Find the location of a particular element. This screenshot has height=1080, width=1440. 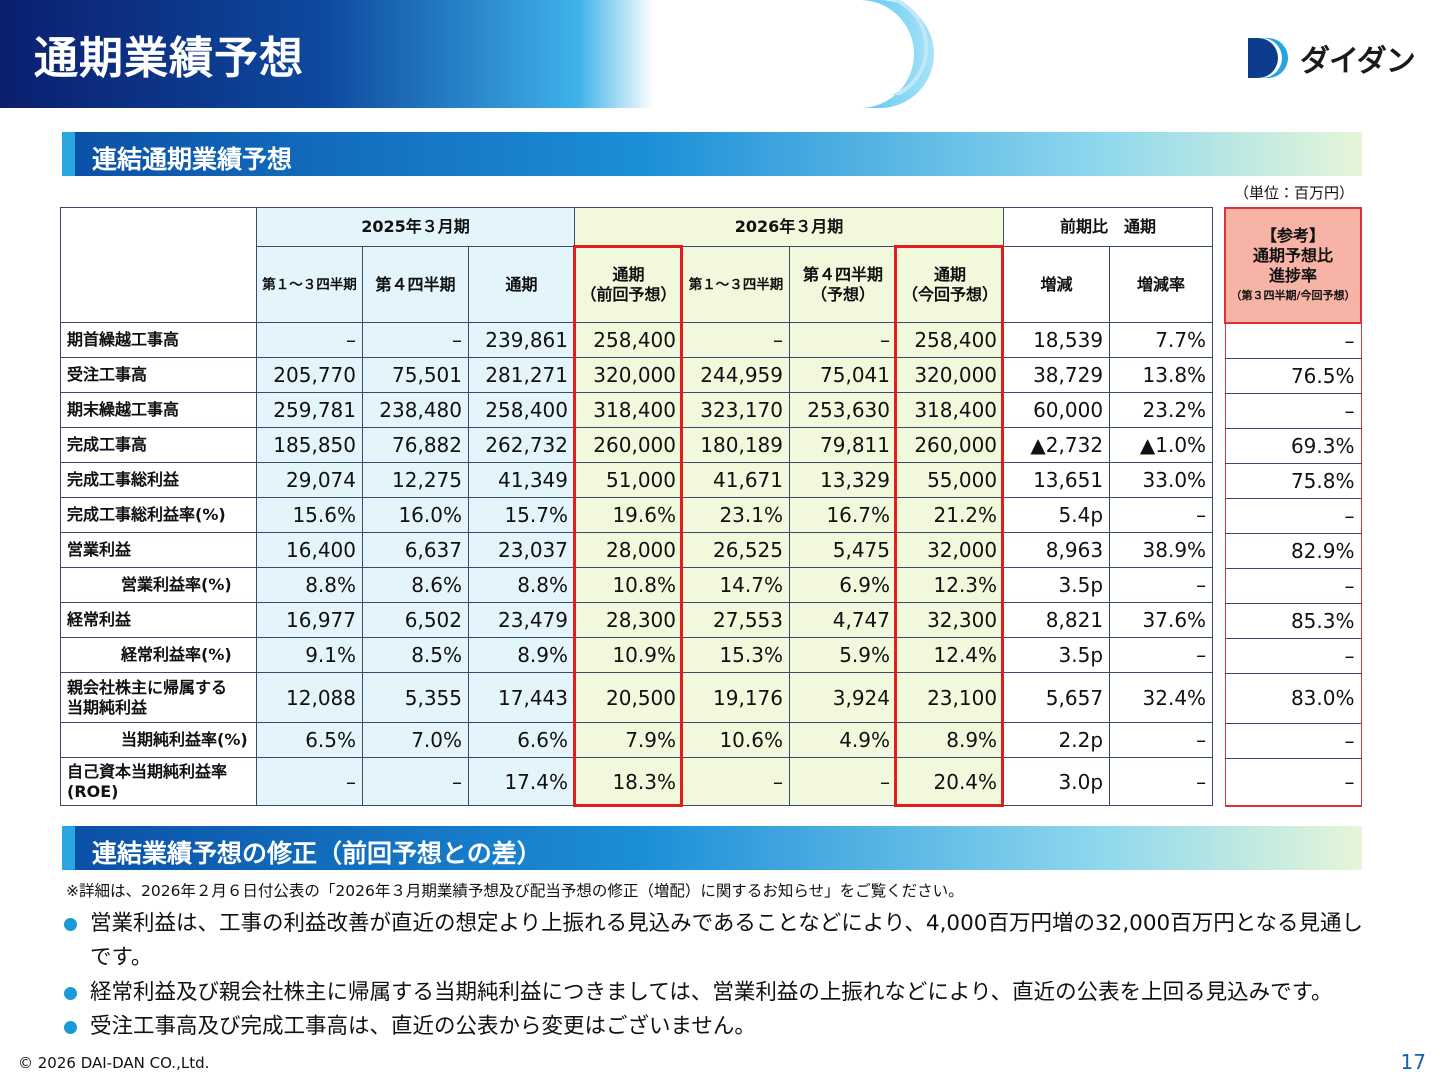

page-number: 17 is located at coordinates (1413, 1062).